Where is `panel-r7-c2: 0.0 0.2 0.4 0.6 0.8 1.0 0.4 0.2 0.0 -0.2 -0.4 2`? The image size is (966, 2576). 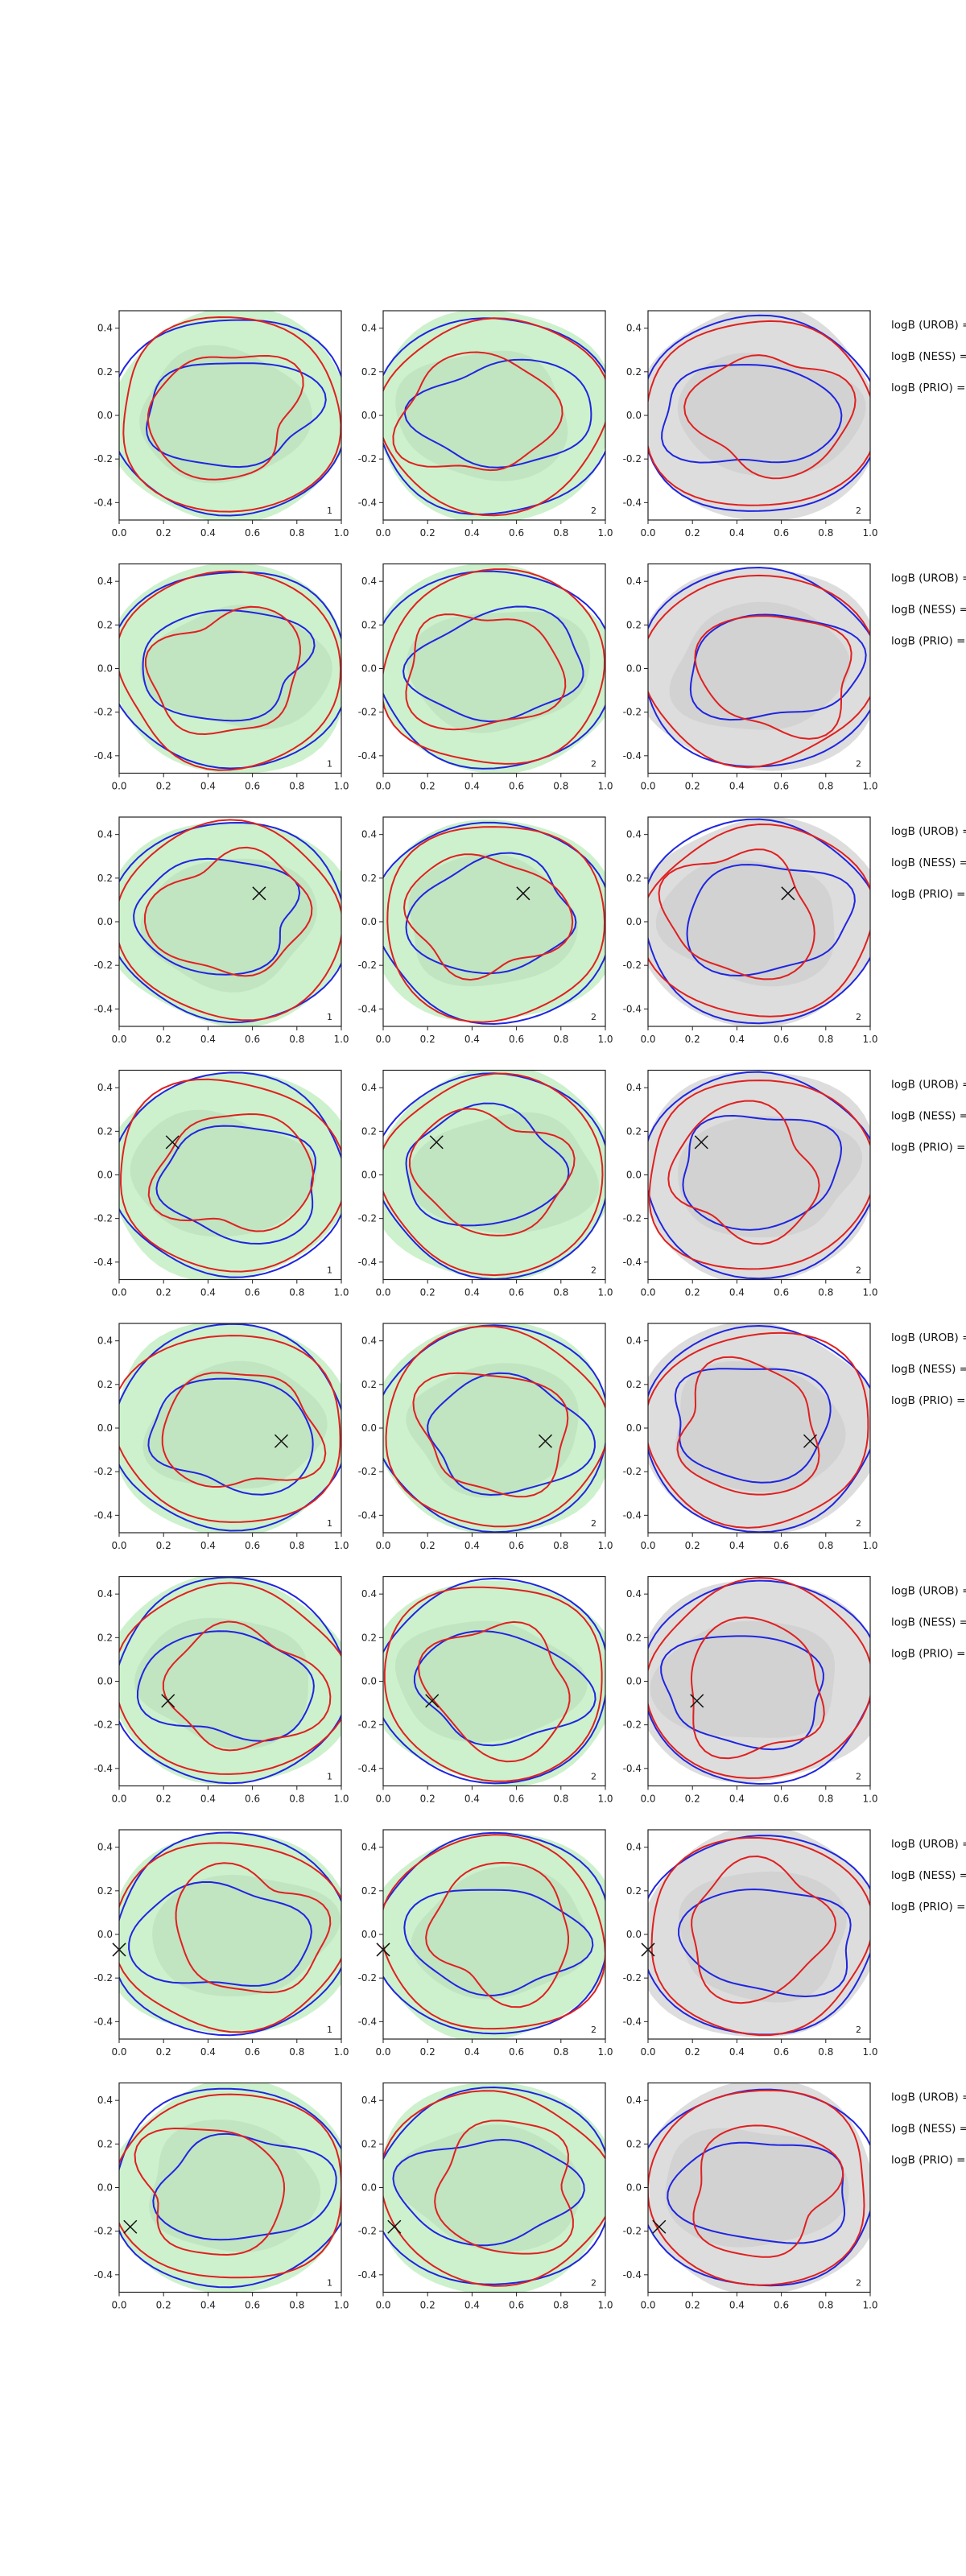 panel-r7-c2: 0.0 0.2 0.4 0.6 0.8 1.0 0.4 0.2 0.0 -0.2 -0.4 2 is located at coordinates (485, 1943).